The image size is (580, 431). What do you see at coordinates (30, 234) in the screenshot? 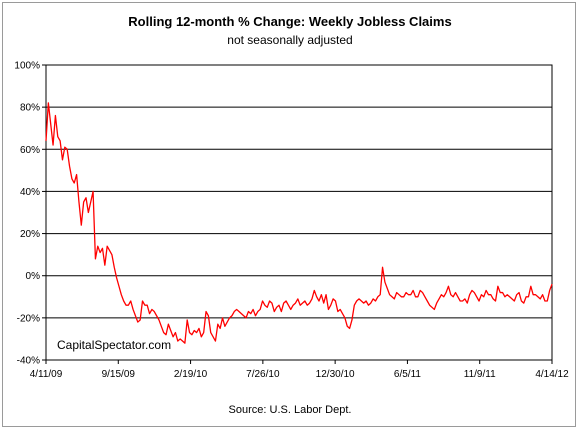
I see `y-tick-label: 20%` at bounding box center [30, 234].